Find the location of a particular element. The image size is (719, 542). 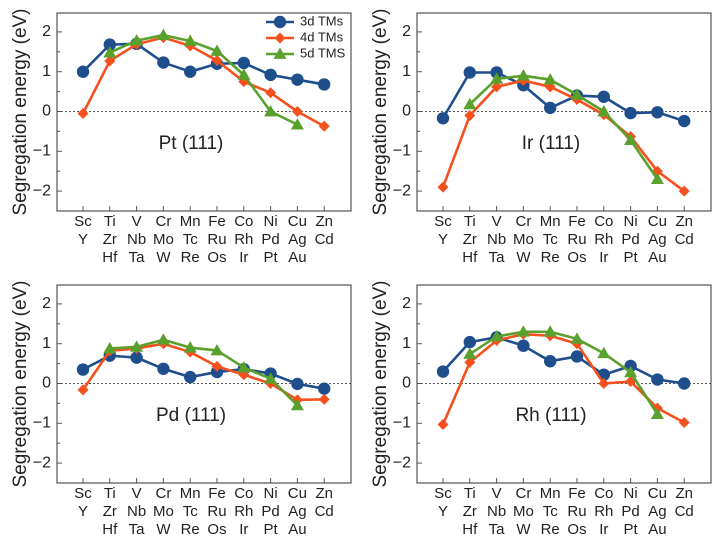

legend-label: 3d TMs is located at coordinates (322, 20).